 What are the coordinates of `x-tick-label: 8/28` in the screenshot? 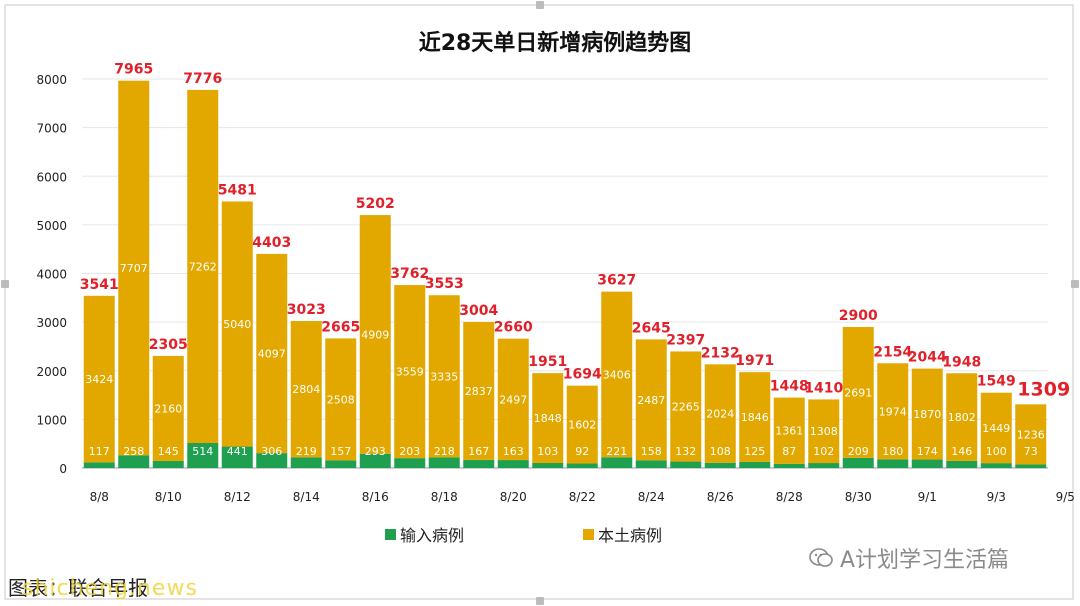 It's located at (789, 497).